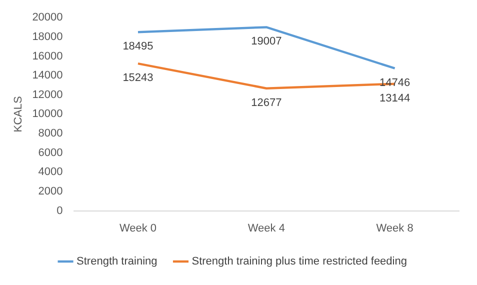 The width and height of the screenshot is (477, 285). I want to click on x-tick-label: Week 4, so click(266, 228).